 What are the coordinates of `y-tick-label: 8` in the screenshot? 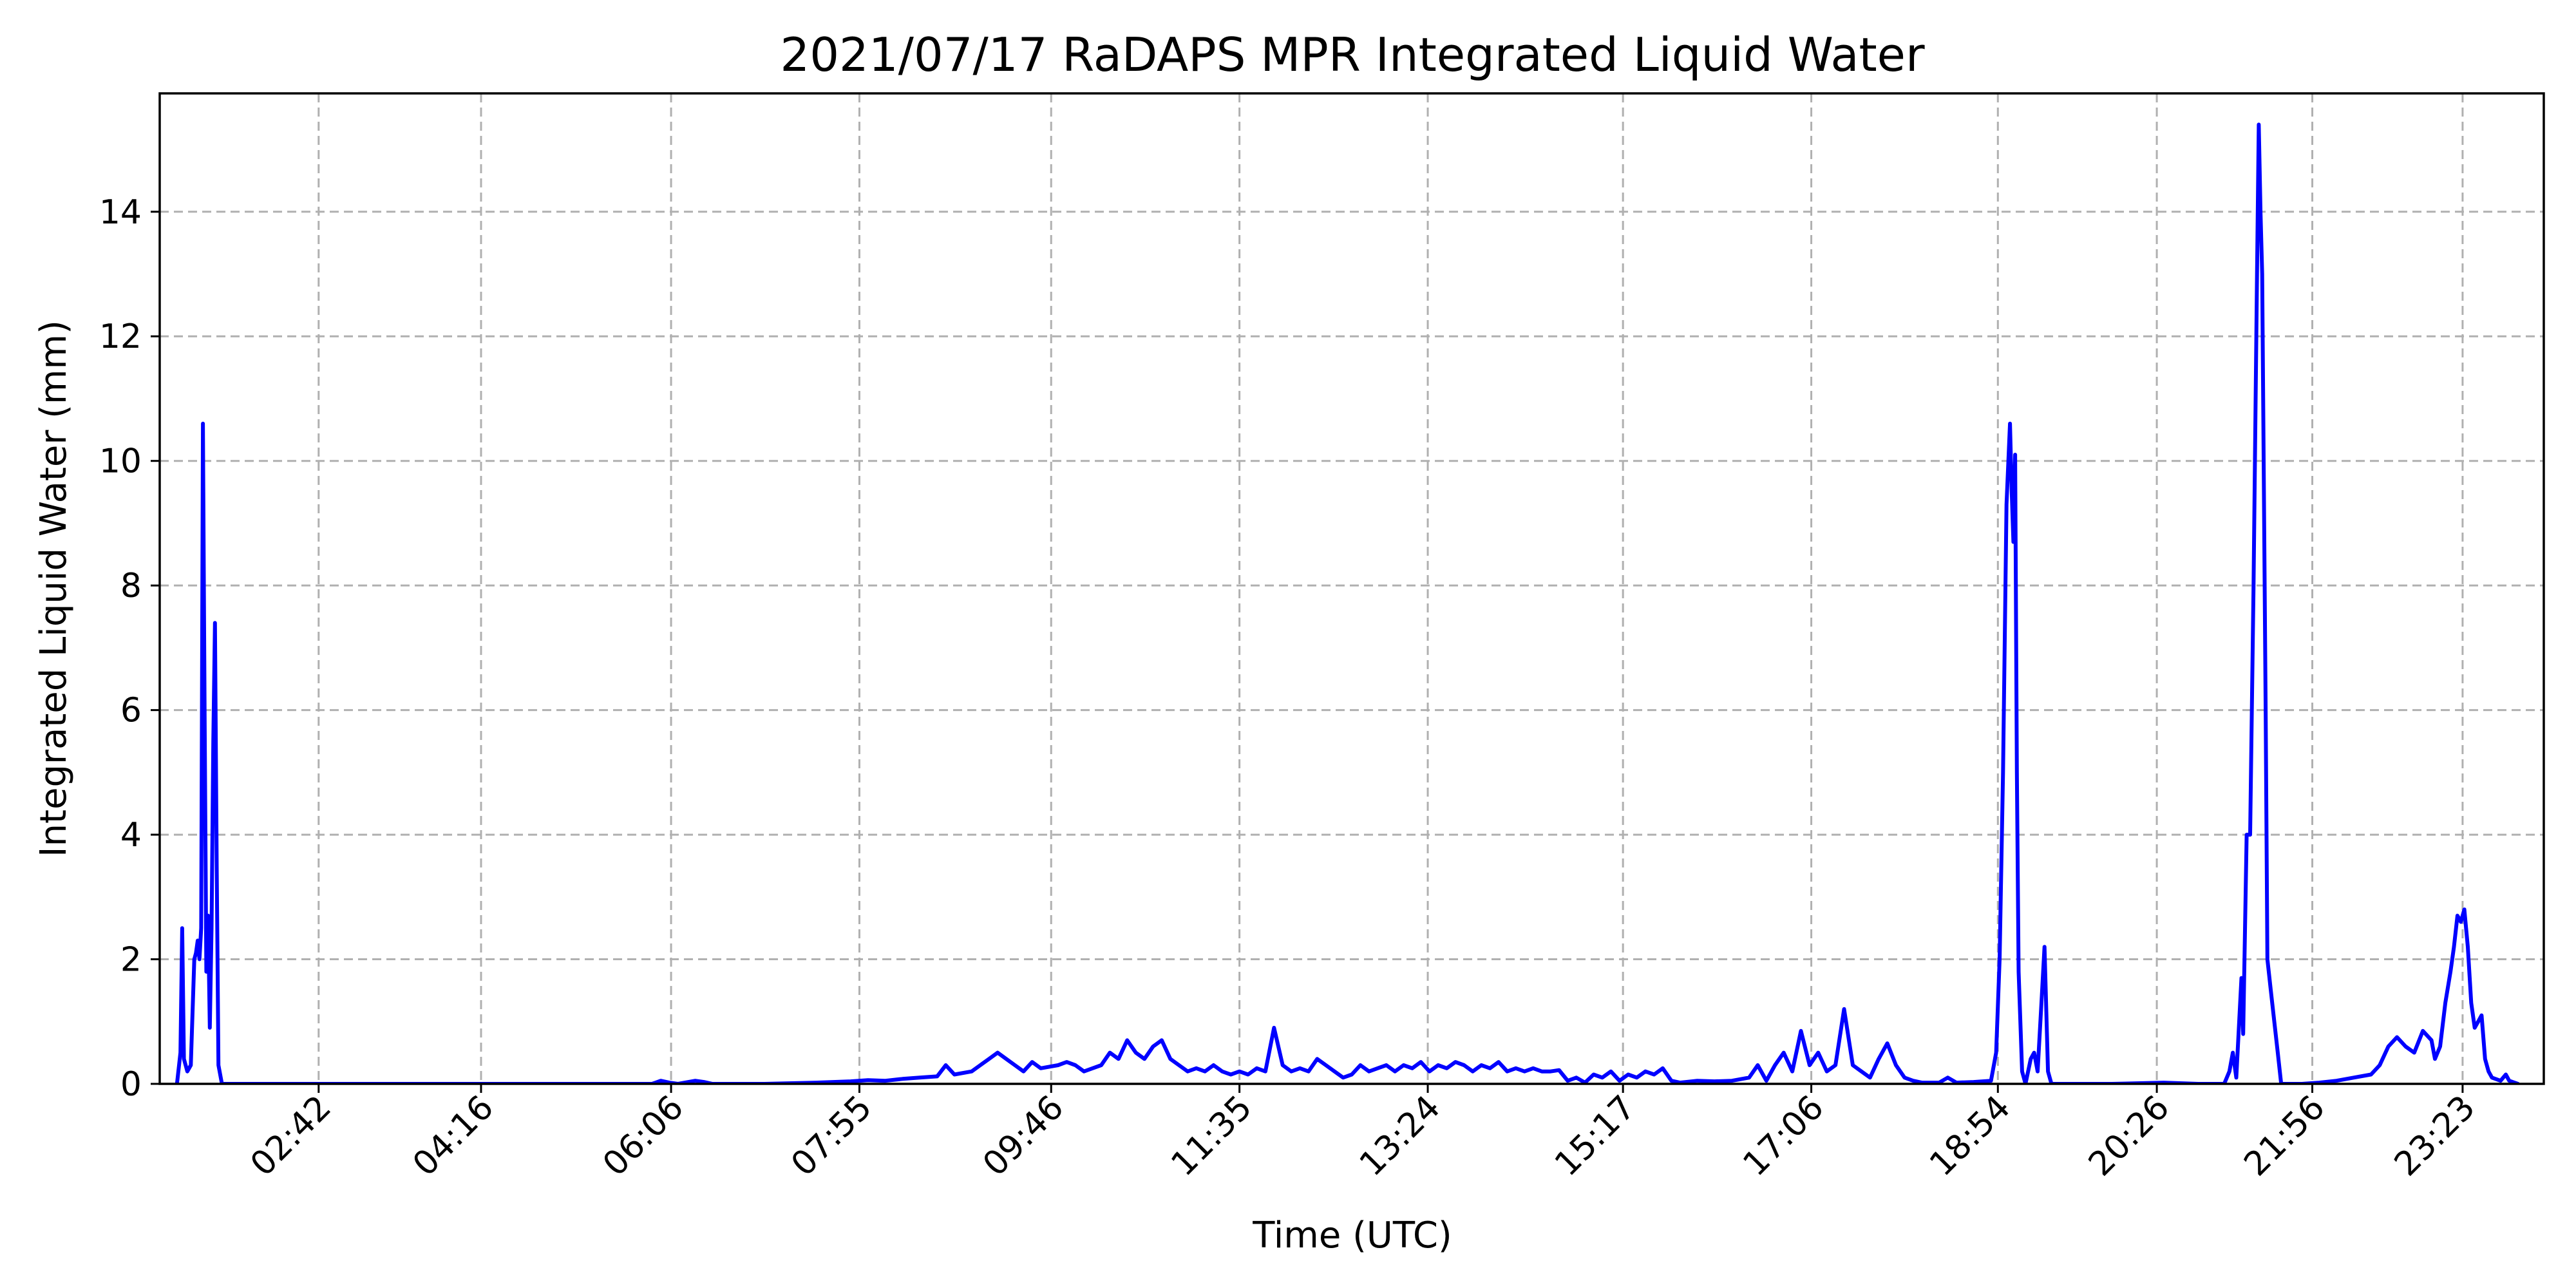 It's located at (131, 586).